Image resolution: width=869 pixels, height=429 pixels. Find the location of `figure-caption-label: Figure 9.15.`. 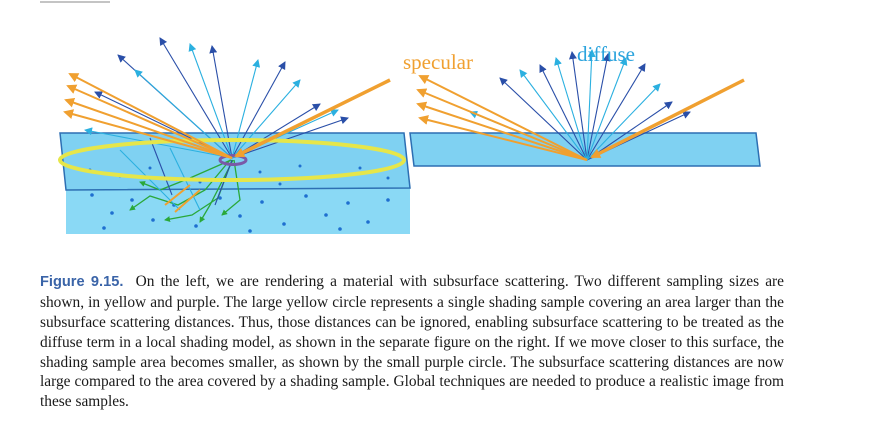

figure-caption-label: Figure 9.15. is located at coordinates (82, 282).